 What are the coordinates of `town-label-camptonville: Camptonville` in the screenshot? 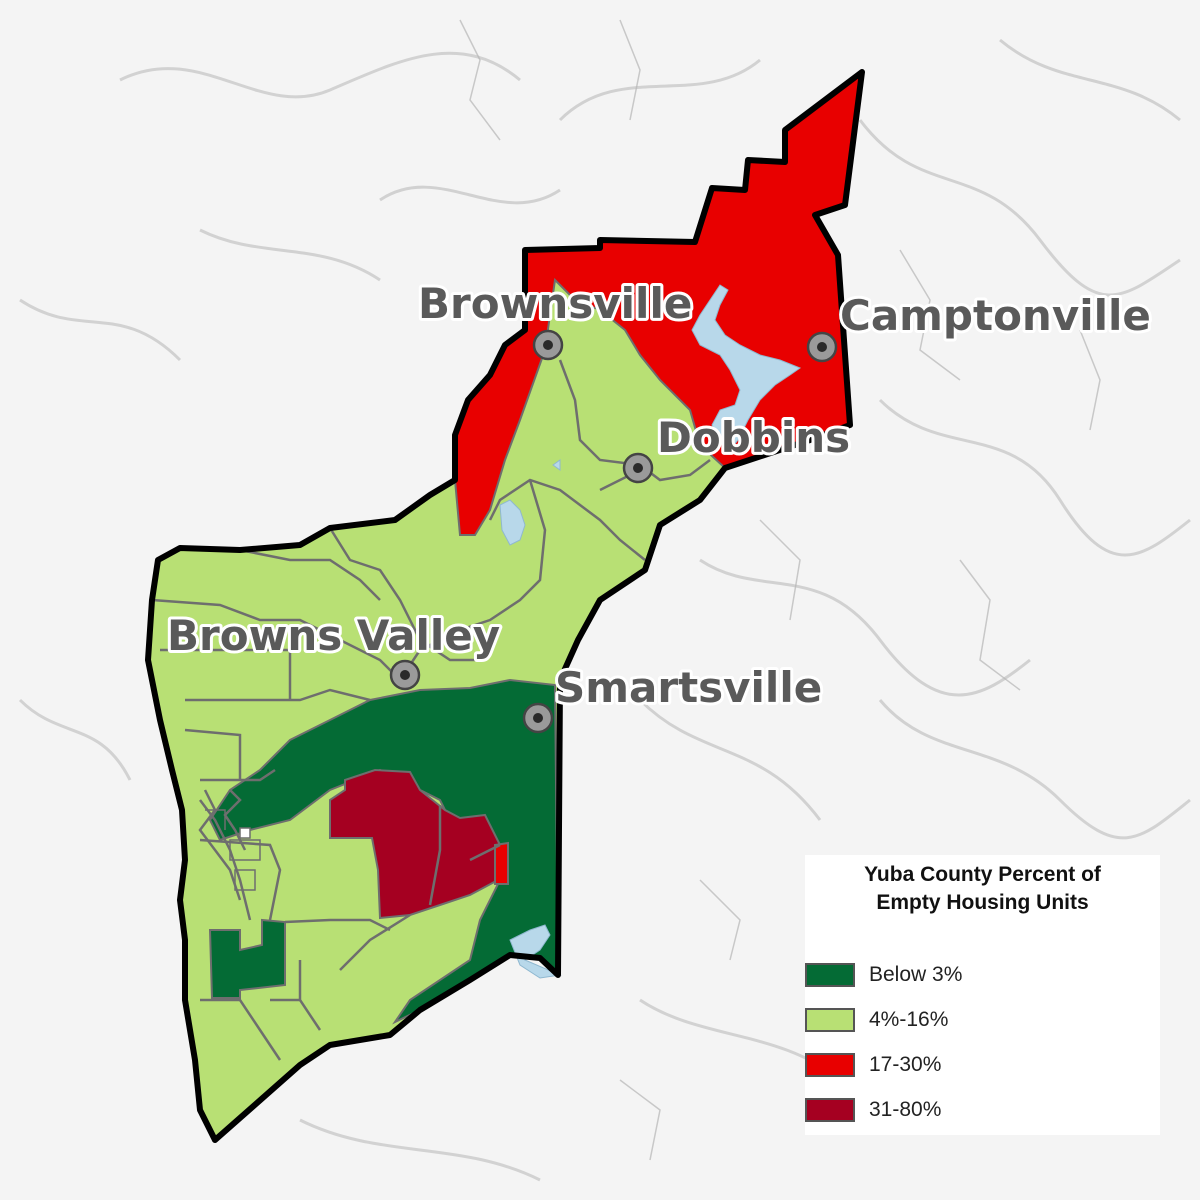 It's located at (995, 315).